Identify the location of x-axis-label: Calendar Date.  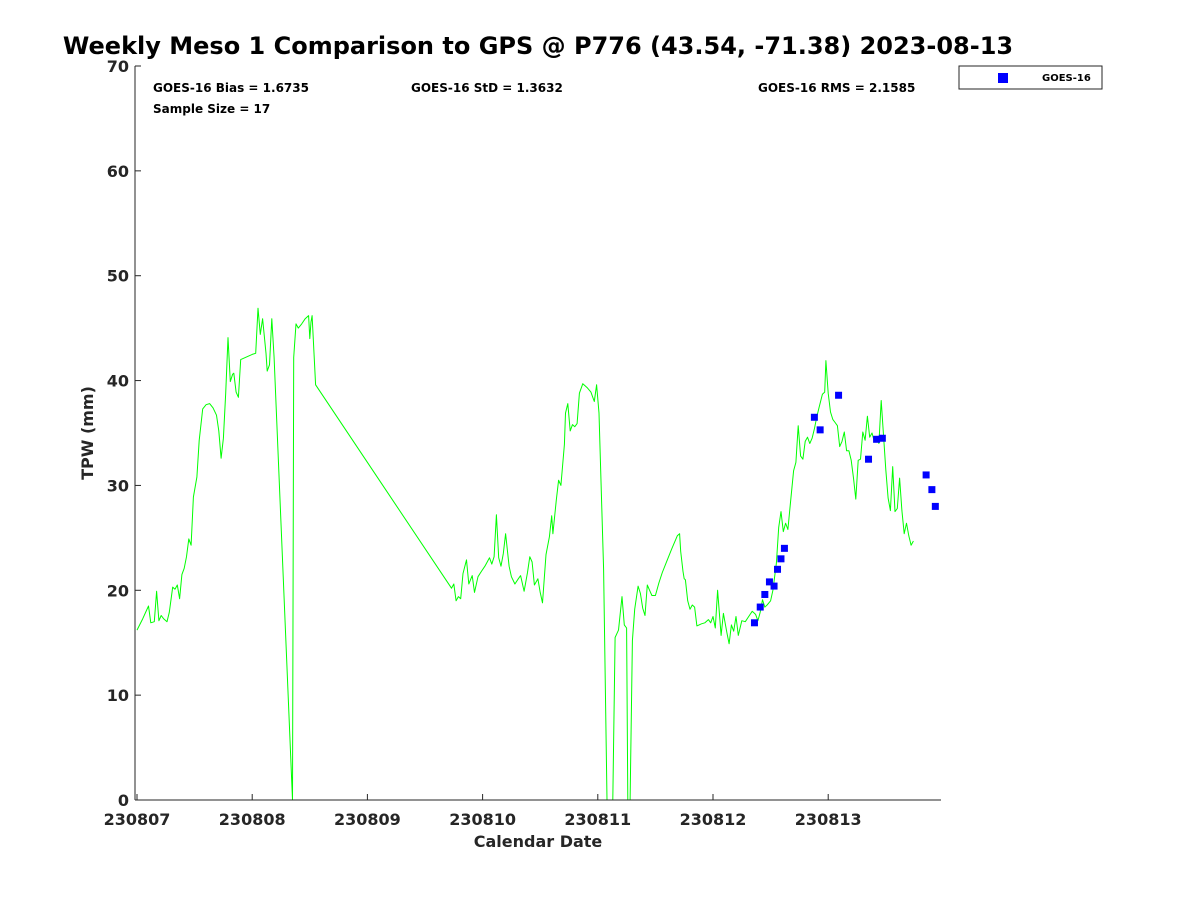
(538, 841).